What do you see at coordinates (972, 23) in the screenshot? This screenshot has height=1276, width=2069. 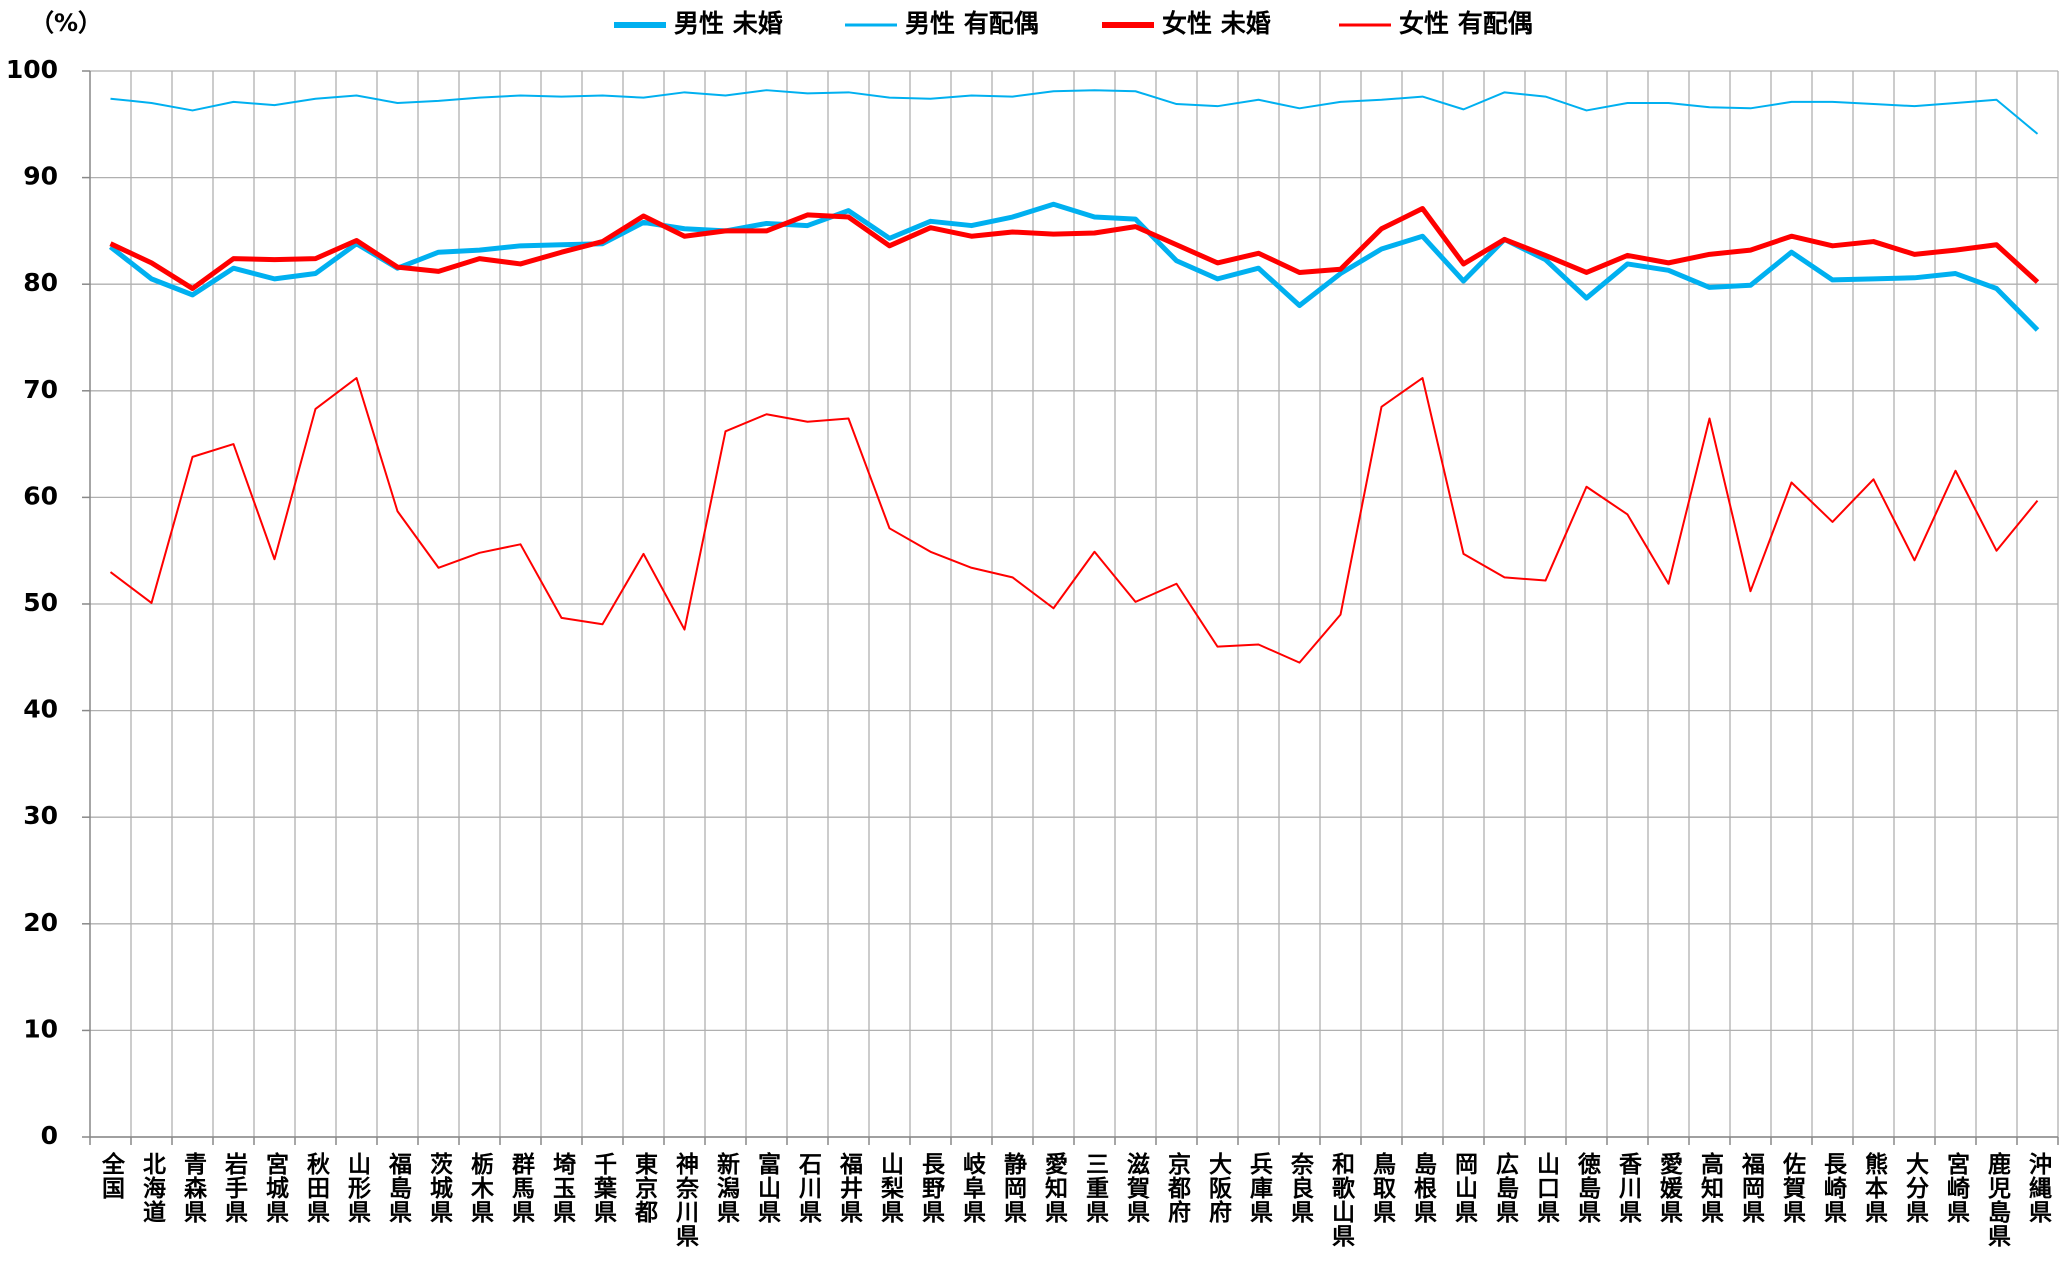 I see `legend-label: 男性 有配偶` at bounding box center [972, 23].